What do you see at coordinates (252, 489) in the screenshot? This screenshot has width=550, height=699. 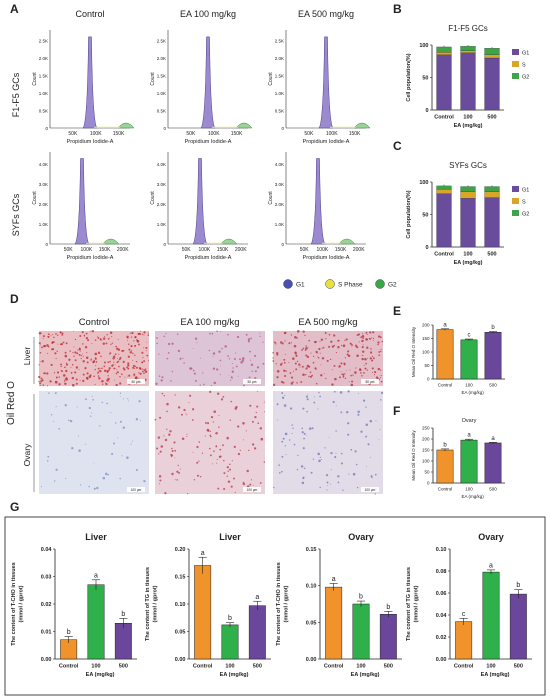 I see `scale-bar-box` at bounding box center [252, 489].